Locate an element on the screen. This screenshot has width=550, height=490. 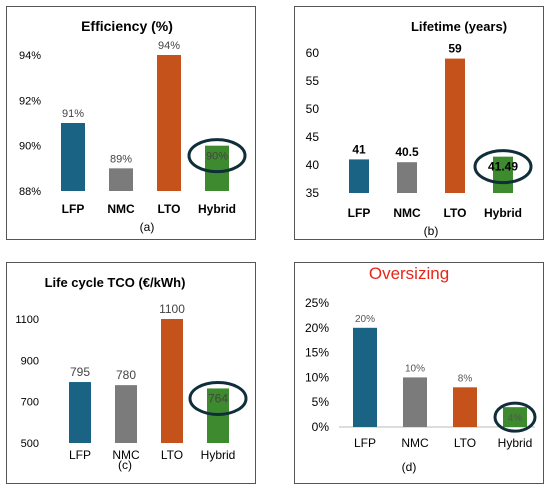
y-tick-label: 10% is located at coordinates (317, 377).